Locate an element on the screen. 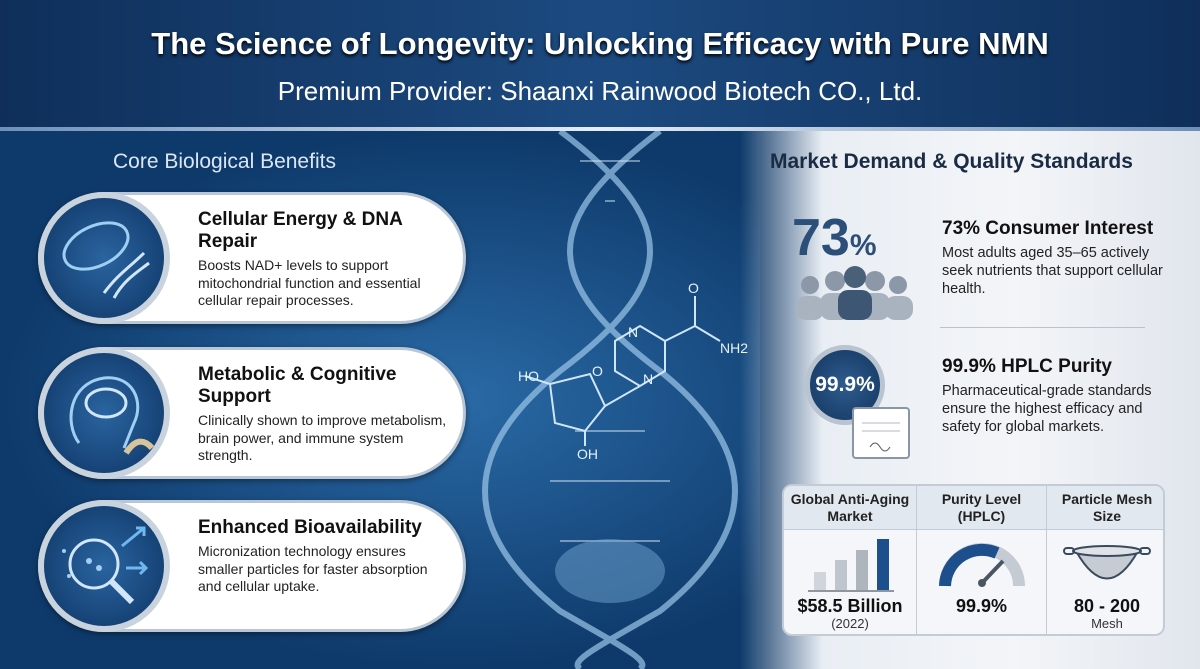  purity-badge: 99.9% is located at coordinates (845, 385).